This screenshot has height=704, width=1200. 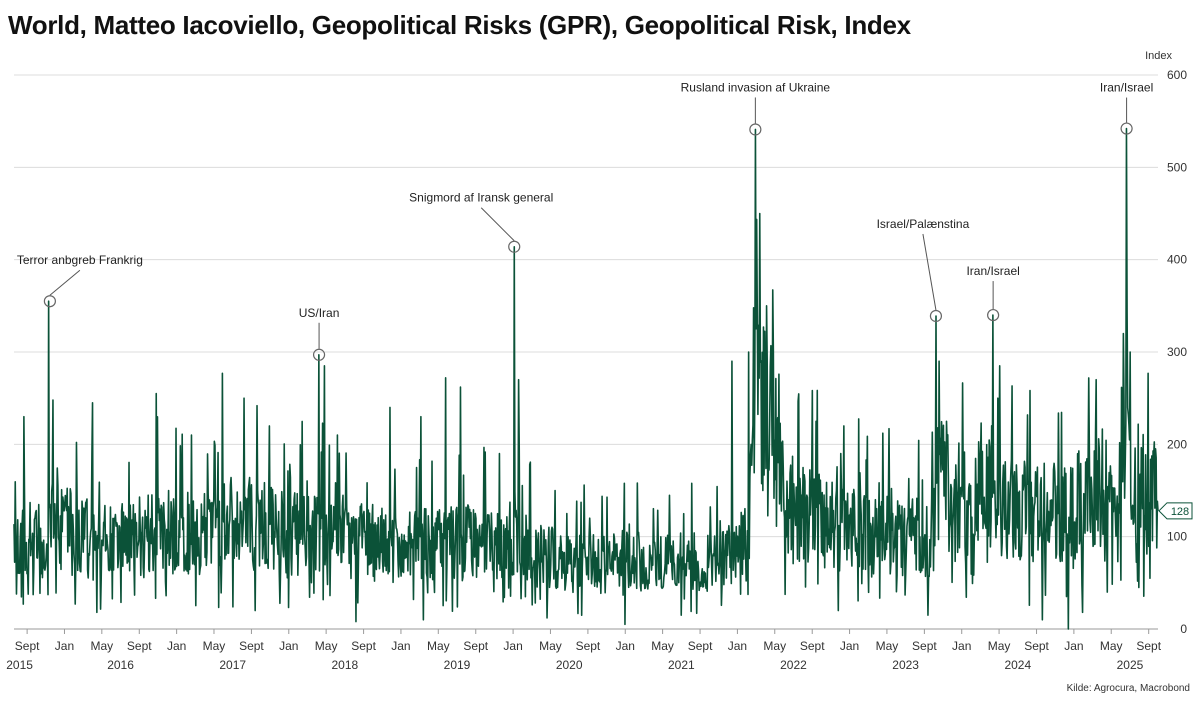 I want to click on annotation-label: Rusland invasion af Ukraine, so click(x=756, y=87).